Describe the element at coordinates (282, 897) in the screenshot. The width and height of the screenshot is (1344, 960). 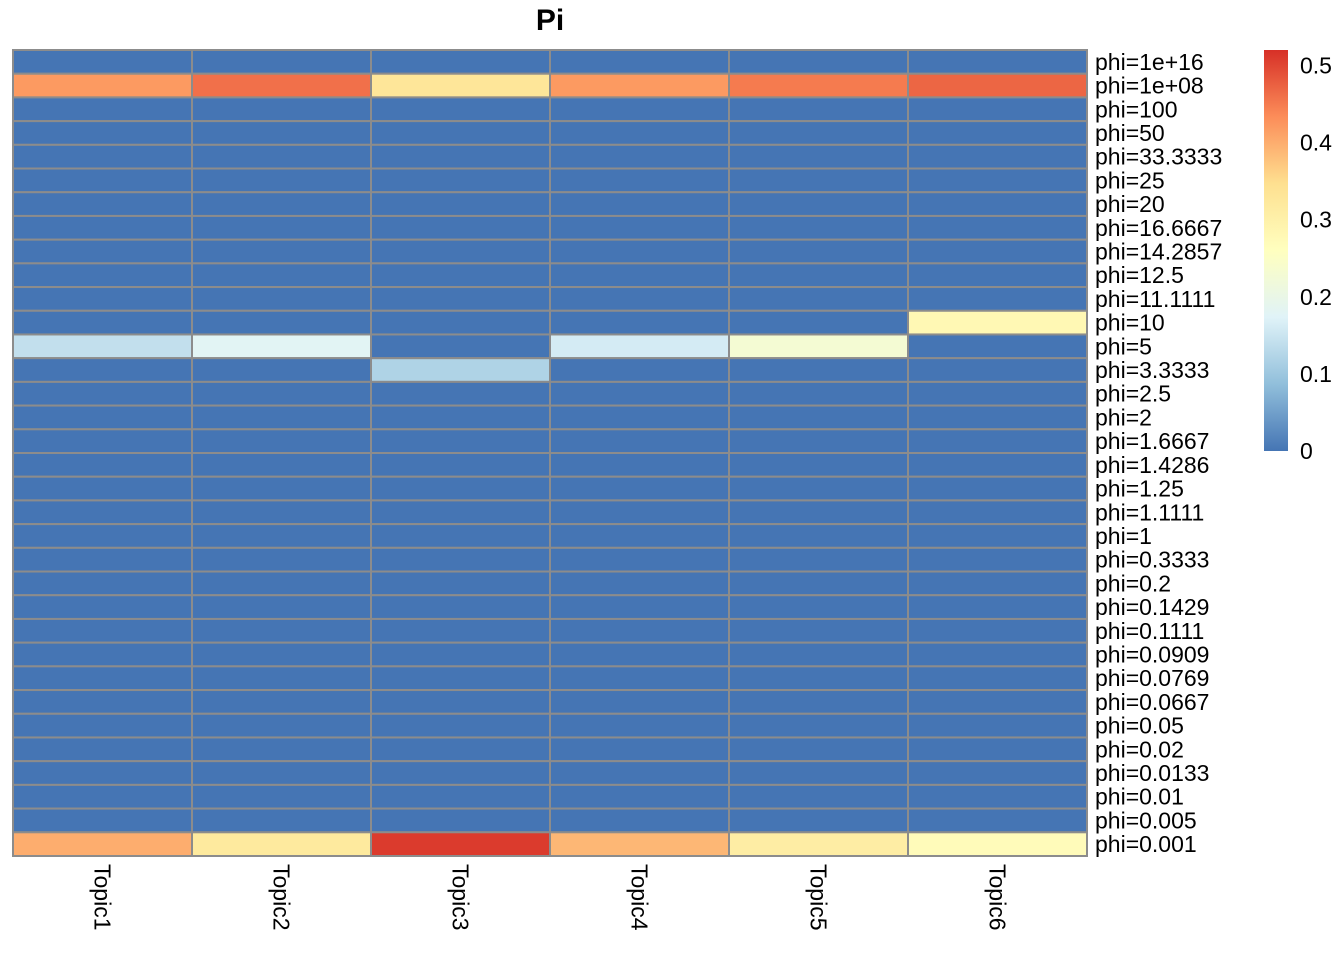
I see `column-label: Topic2` at that location.